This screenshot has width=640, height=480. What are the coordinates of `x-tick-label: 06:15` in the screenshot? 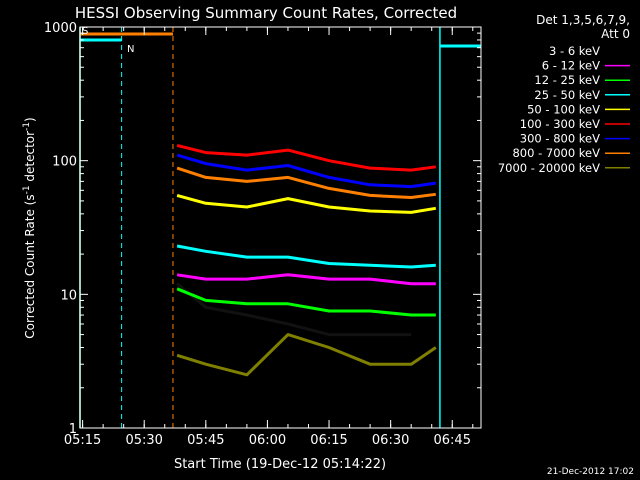 It's located at (328, 440).